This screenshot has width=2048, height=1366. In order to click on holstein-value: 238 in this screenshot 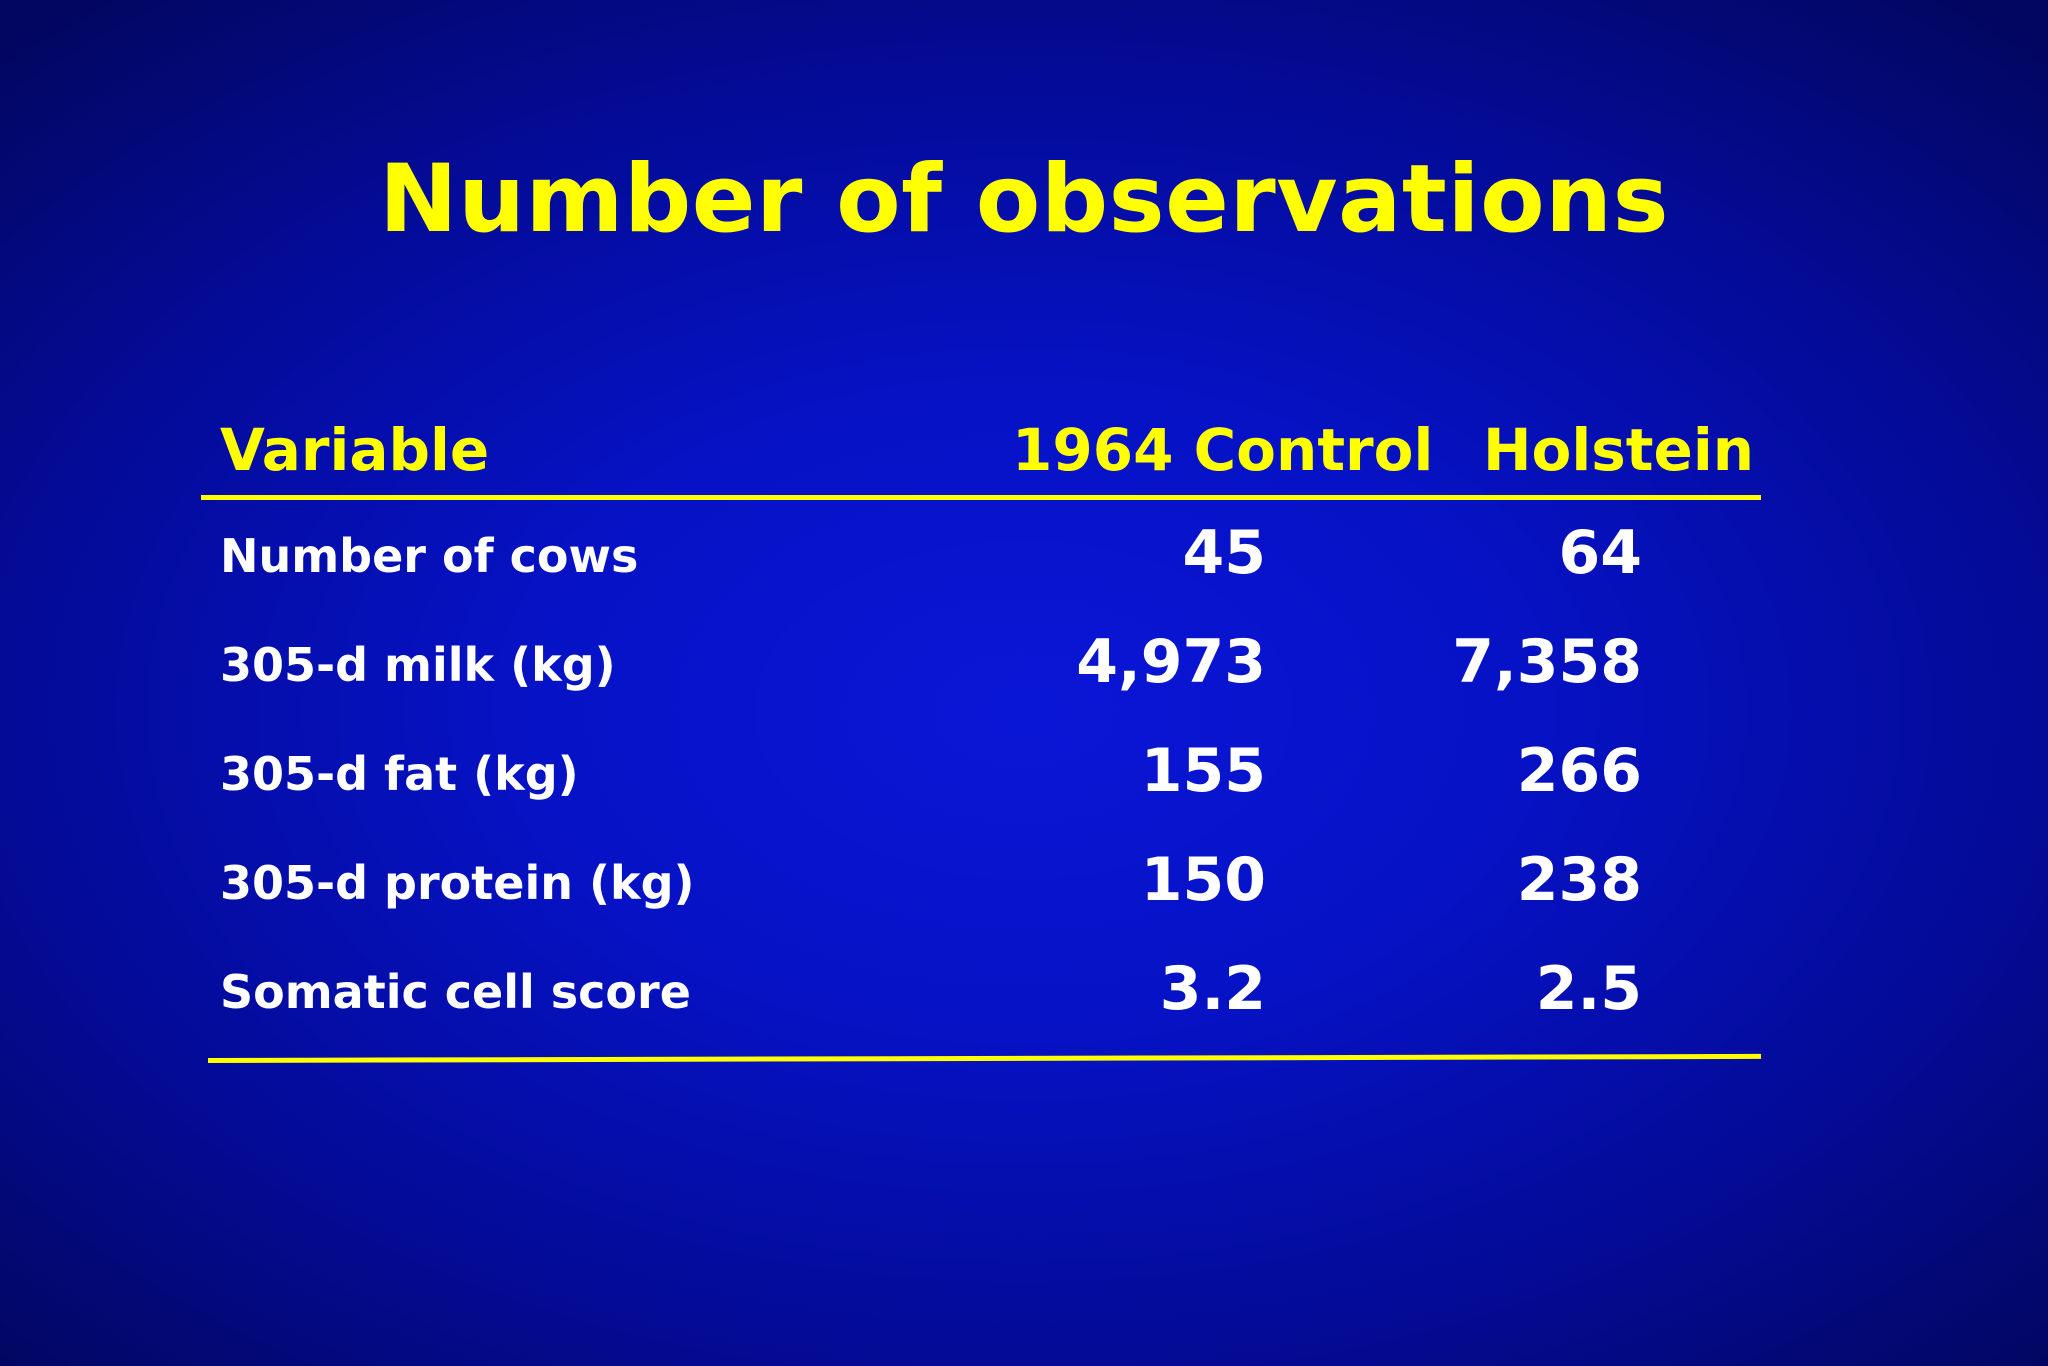, I will do `click(1579, 880)`.